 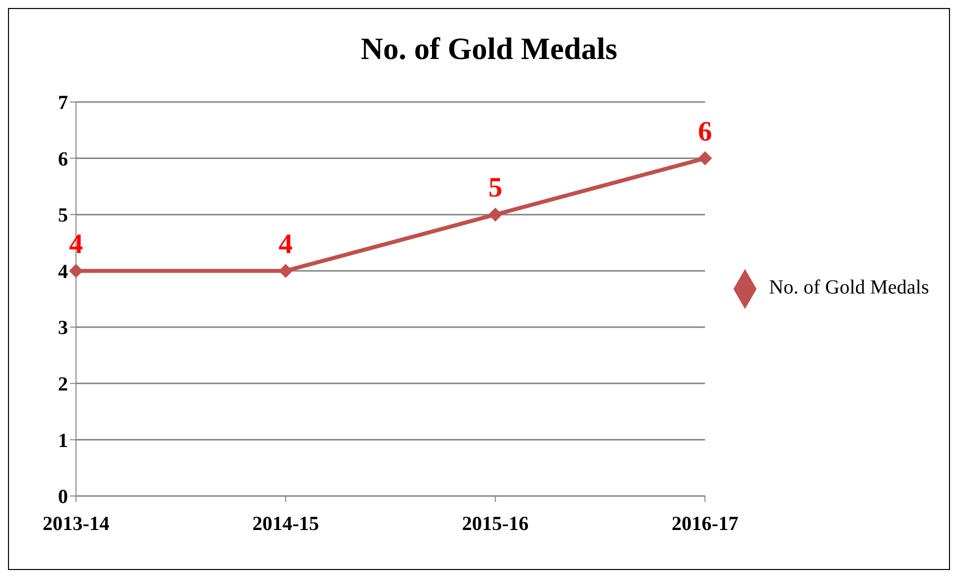 I want to click on data-label: 4, so click(x=285, y=244).